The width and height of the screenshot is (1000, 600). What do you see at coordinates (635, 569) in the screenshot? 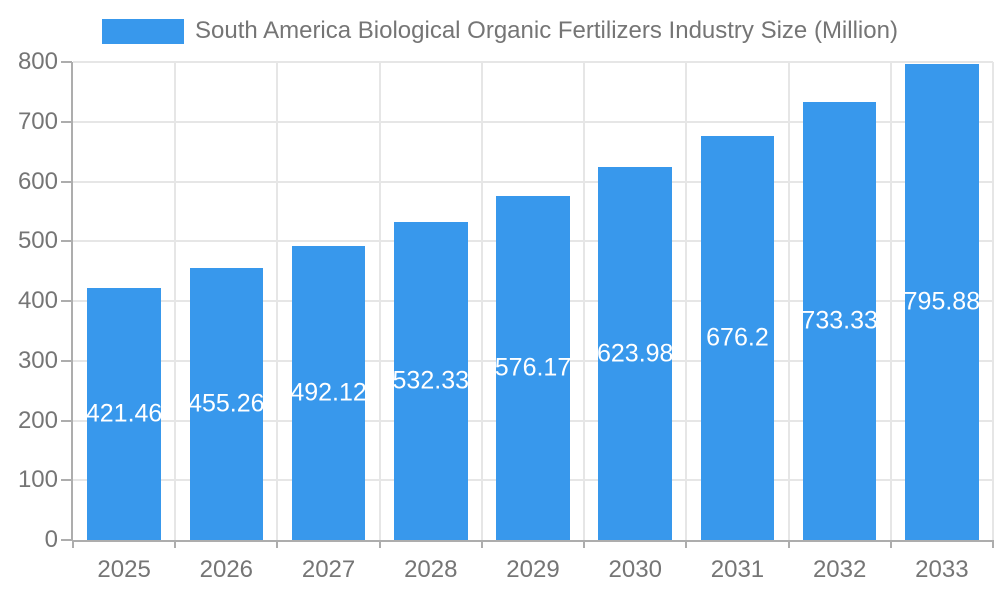
I see `x-axis-label: 2030` at bounding box center [635, 569].